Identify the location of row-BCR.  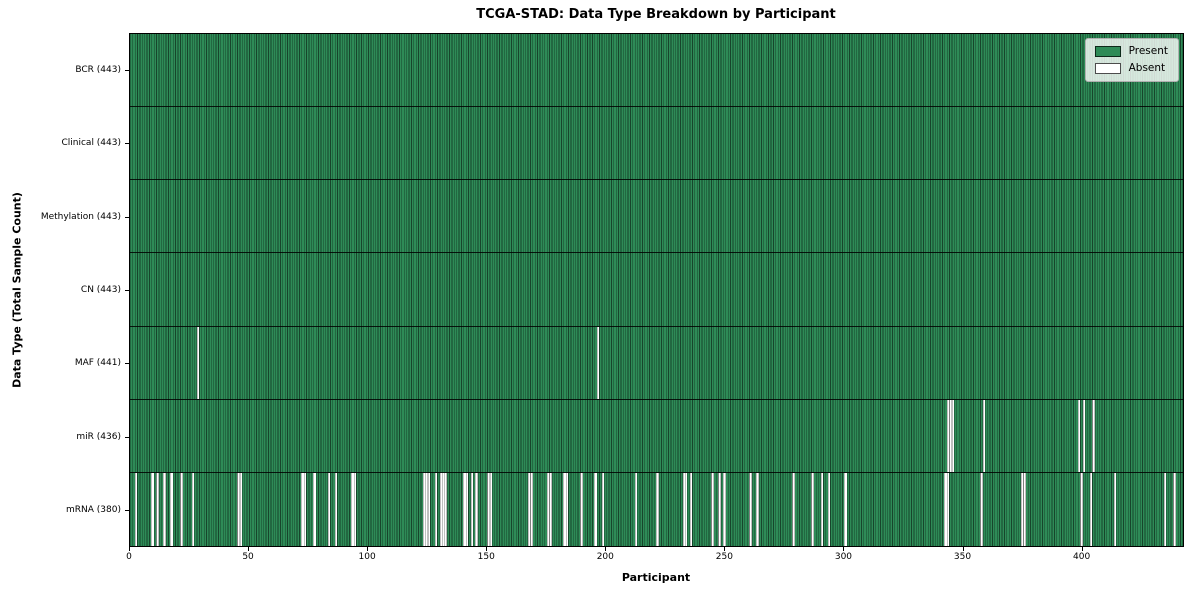
(656, 71).